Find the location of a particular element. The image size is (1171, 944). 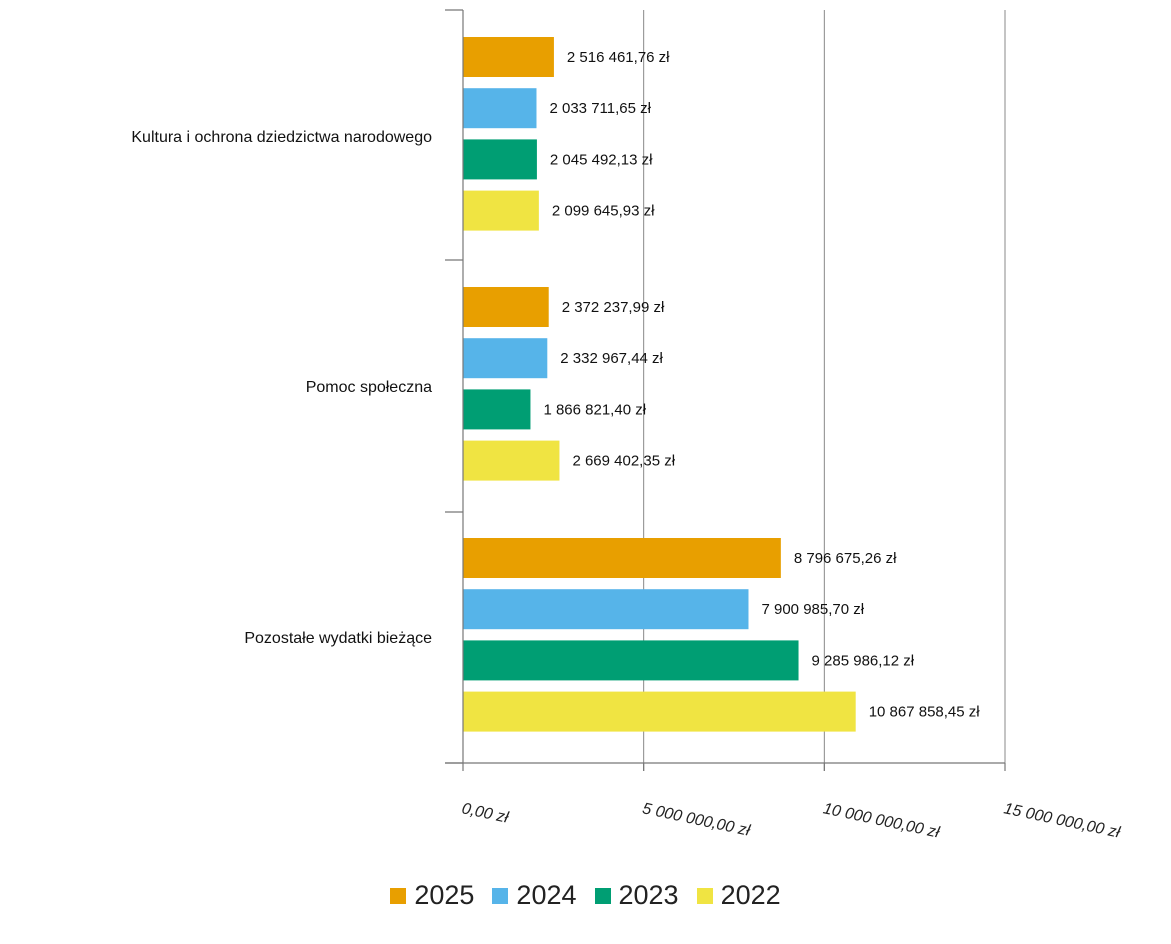

legend-item: 2025 is located at coordinates (432, 895).